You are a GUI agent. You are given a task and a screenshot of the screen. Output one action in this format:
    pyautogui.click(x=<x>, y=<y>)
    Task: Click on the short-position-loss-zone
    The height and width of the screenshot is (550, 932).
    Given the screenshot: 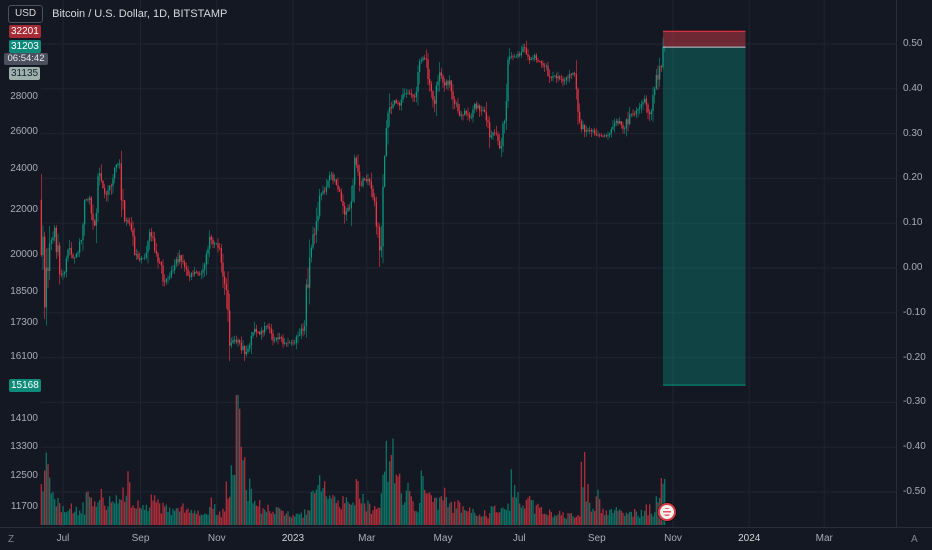 What is the action you would take?
    pyautogui.click(x=704, y=39)
    